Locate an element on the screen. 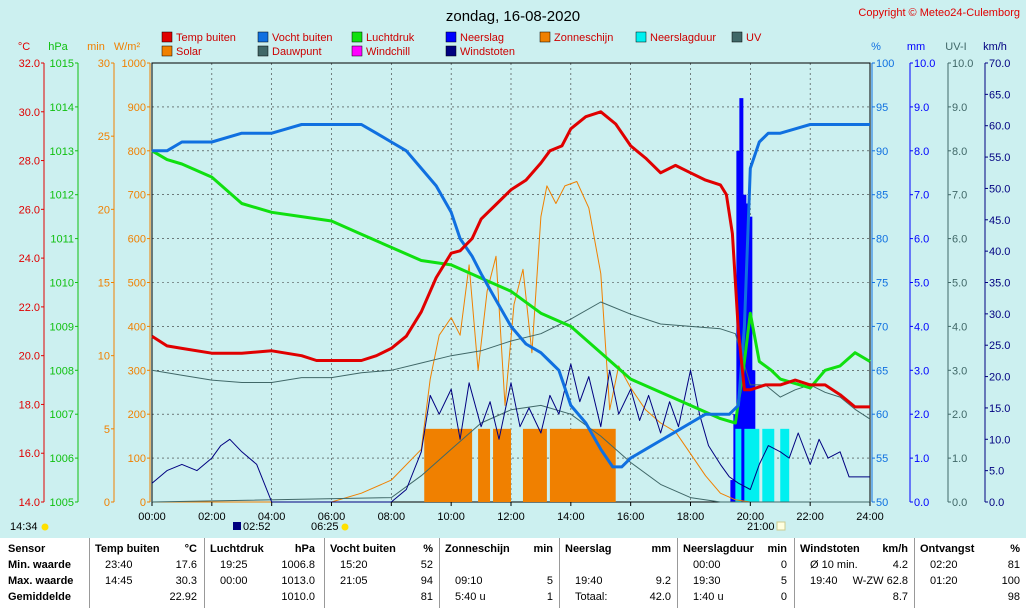 This screenshot has width=1026, height=608. wind-tick-label: 55.0 is located at coordinates (999, 158).